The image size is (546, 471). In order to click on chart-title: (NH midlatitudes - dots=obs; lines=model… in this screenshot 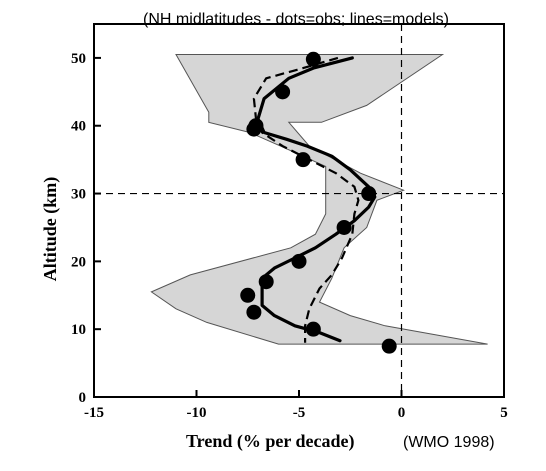, I will do `click(296, 19)`.